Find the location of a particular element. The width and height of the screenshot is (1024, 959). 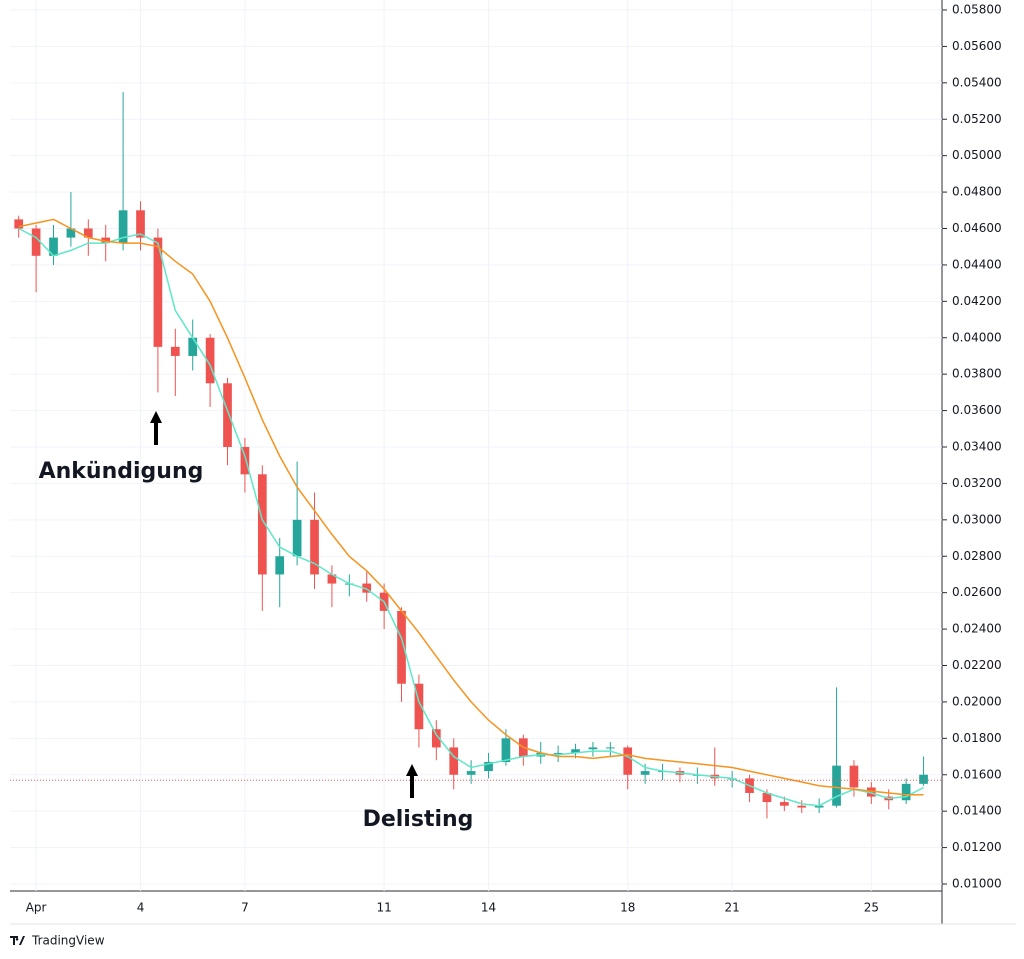

y-tick-label: 0.02600 is located at coordinates (977, 592).